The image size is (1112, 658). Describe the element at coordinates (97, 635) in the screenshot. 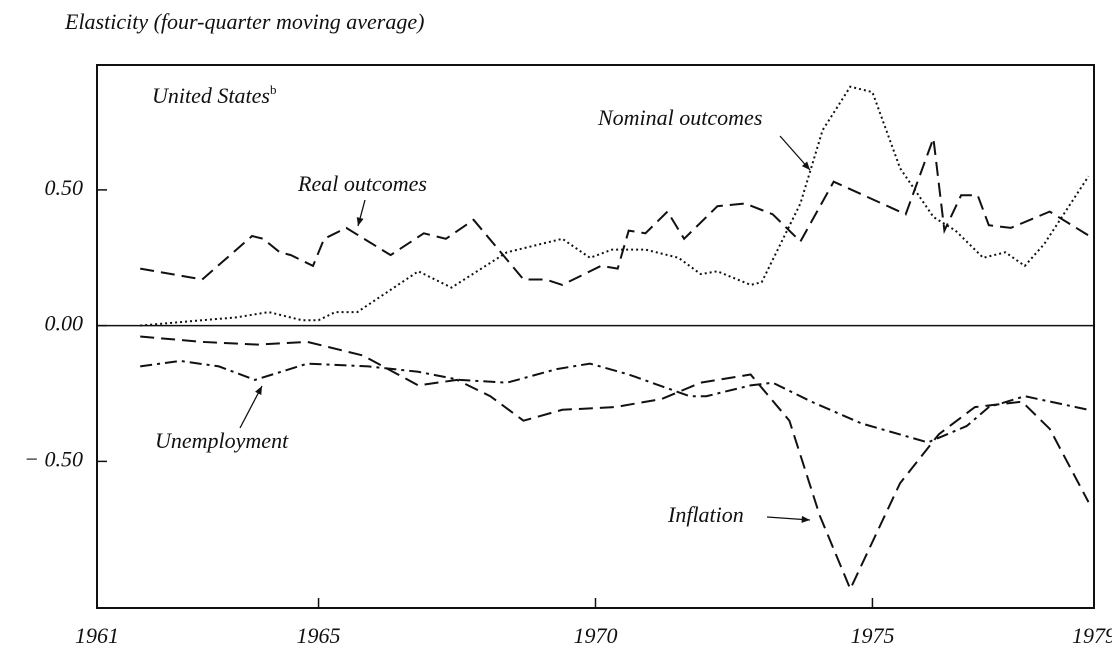

I see `x-tick-label: 1961` at that location.